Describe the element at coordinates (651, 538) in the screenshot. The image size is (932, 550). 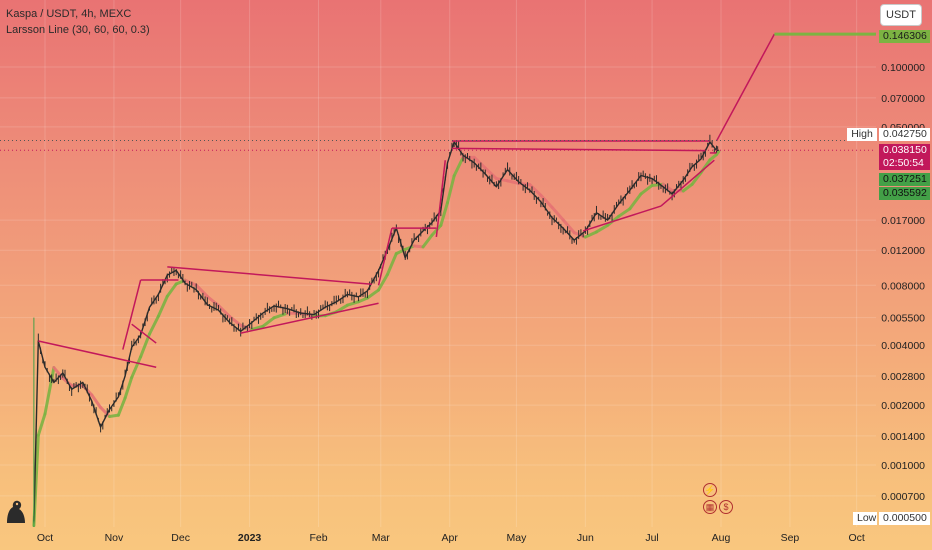
I see `time-tick-label: Jul` at that location.